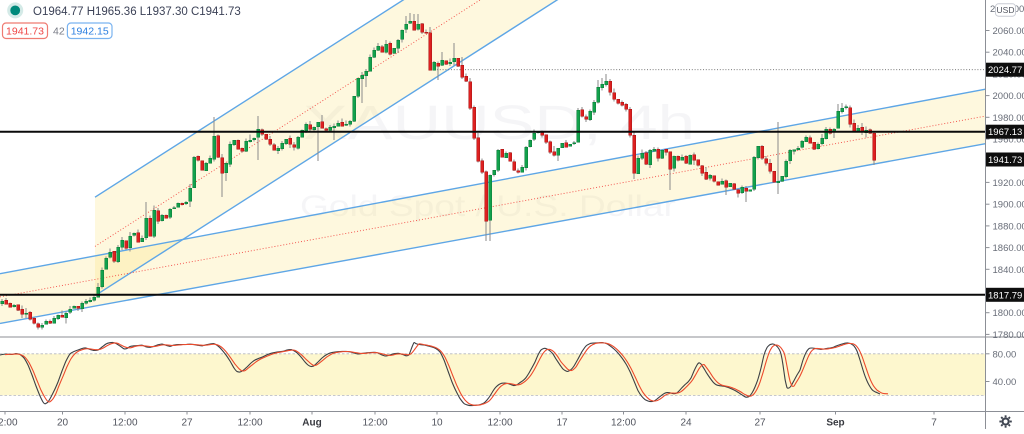  Describe the element at coordinates (1008, 313) in the screenshot. I see `svg-text: 1800.00` at that location.